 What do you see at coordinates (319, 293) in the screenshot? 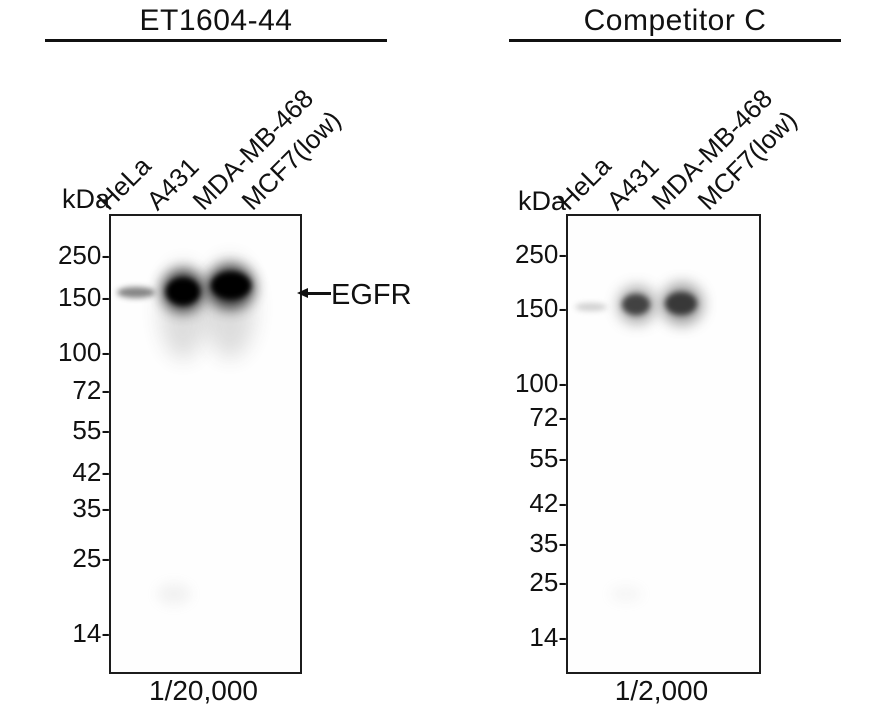
I see `arrow-shaft` at bounding box center [319, 293].